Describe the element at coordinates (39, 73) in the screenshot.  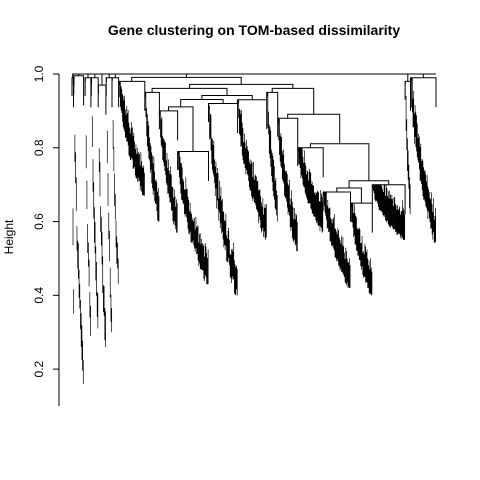
I see `y-tick-label: 1.0` at that location.